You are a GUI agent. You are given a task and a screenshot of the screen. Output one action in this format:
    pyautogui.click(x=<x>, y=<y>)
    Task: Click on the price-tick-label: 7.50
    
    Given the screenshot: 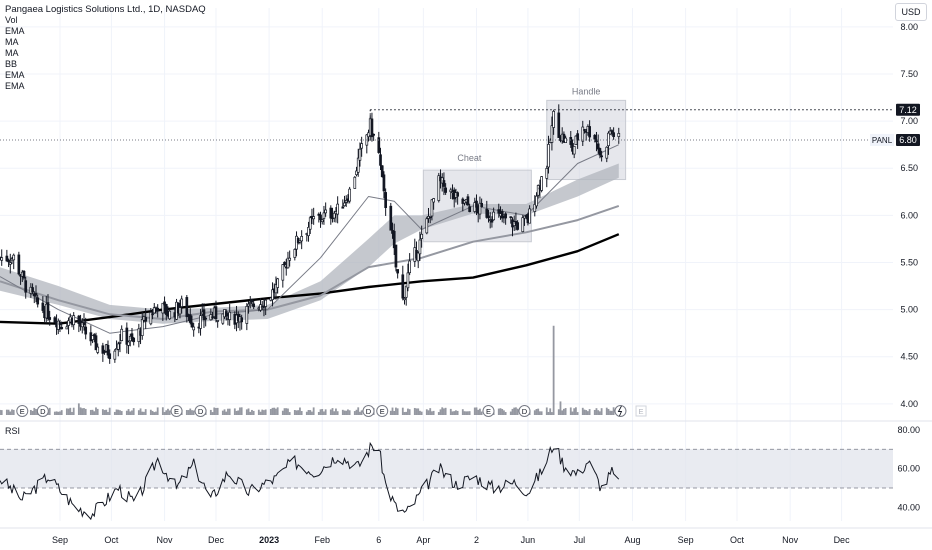 What is the action you would take?
    pyautogui.click(x=909, y=74)
    